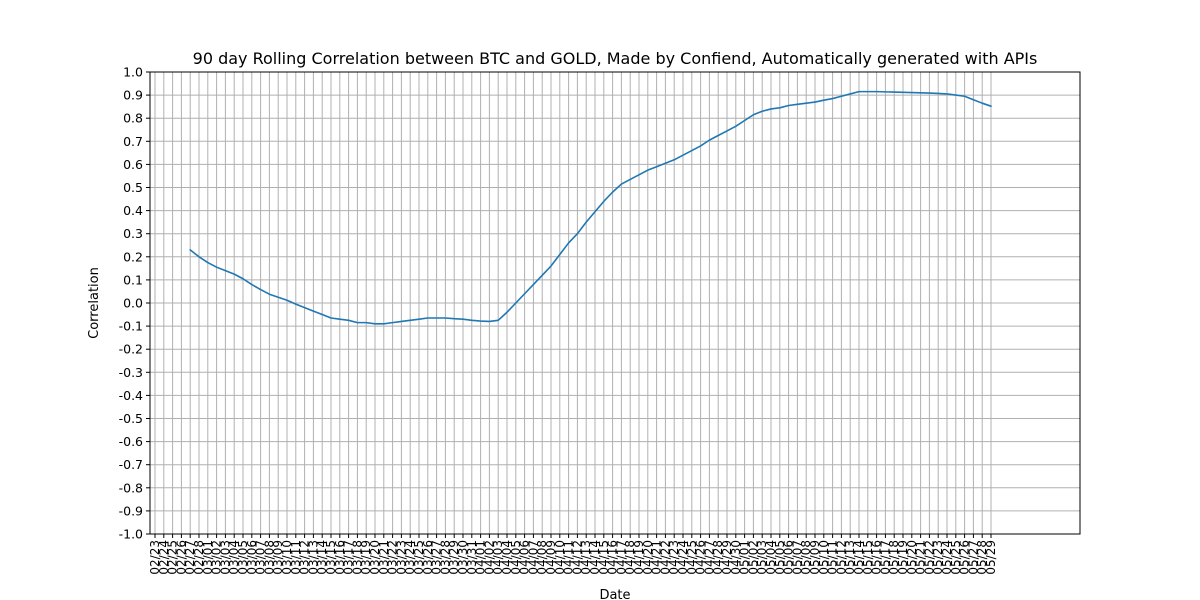 The width and height of the screenshot is (1200, 600). What do you see at coordinates (718, 557) in the screenshot?
I see `x-tick-label: 04/28` at bounding box center [718, 557].